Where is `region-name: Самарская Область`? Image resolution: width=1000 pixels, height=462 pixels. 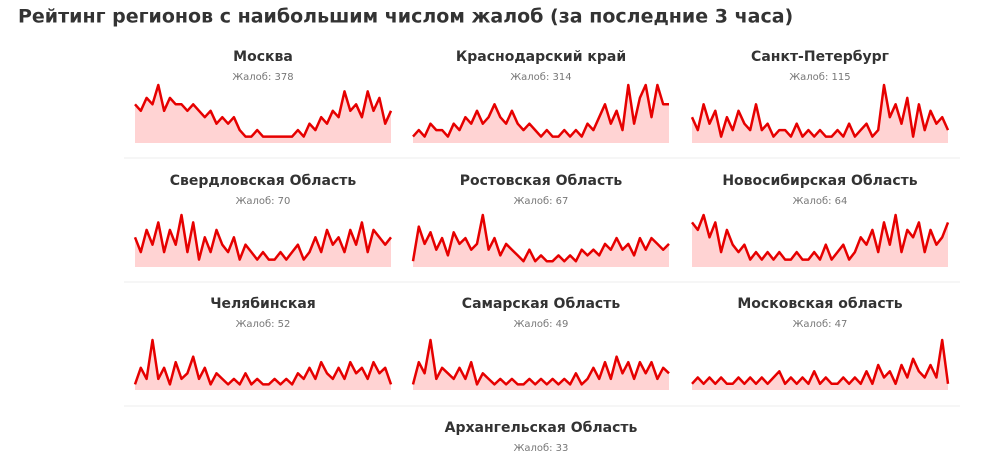
region-name: Самарская Область is located at coordinates (541, 304).